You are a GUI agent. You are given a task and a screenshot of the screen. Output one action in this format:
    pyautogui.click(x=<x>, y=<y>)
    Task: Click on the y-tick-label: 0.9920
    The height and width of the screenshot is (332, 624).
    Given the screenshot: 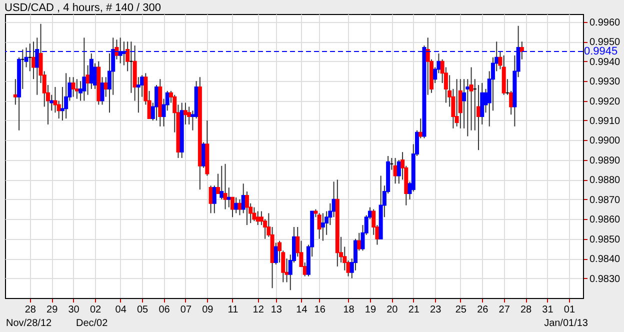 What is the action you would take?
    pyautogui.click(x=605, y=102)
    